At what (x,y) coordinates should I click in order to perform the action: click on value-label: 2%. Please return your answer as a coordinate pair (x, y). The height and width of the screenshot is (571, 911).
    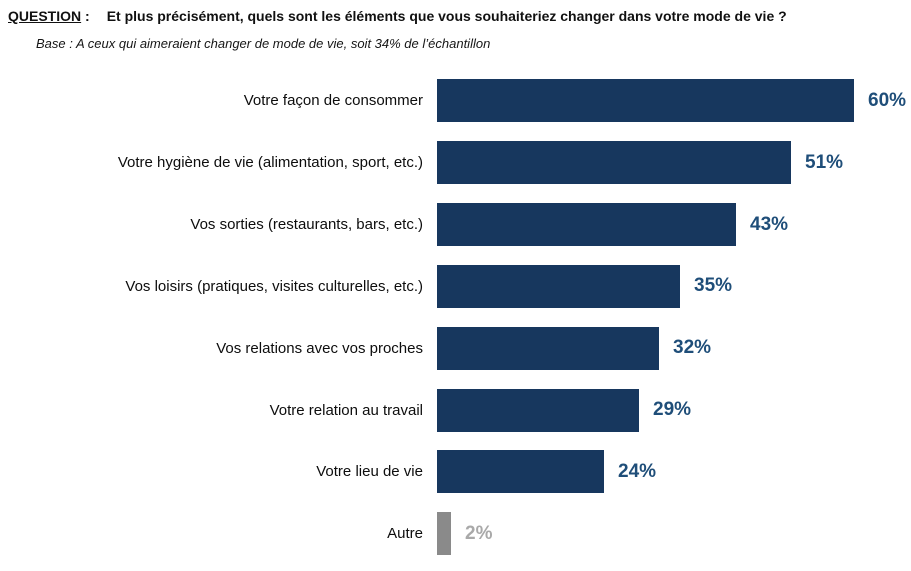
    Looking at the image, I should click on (479, 533).